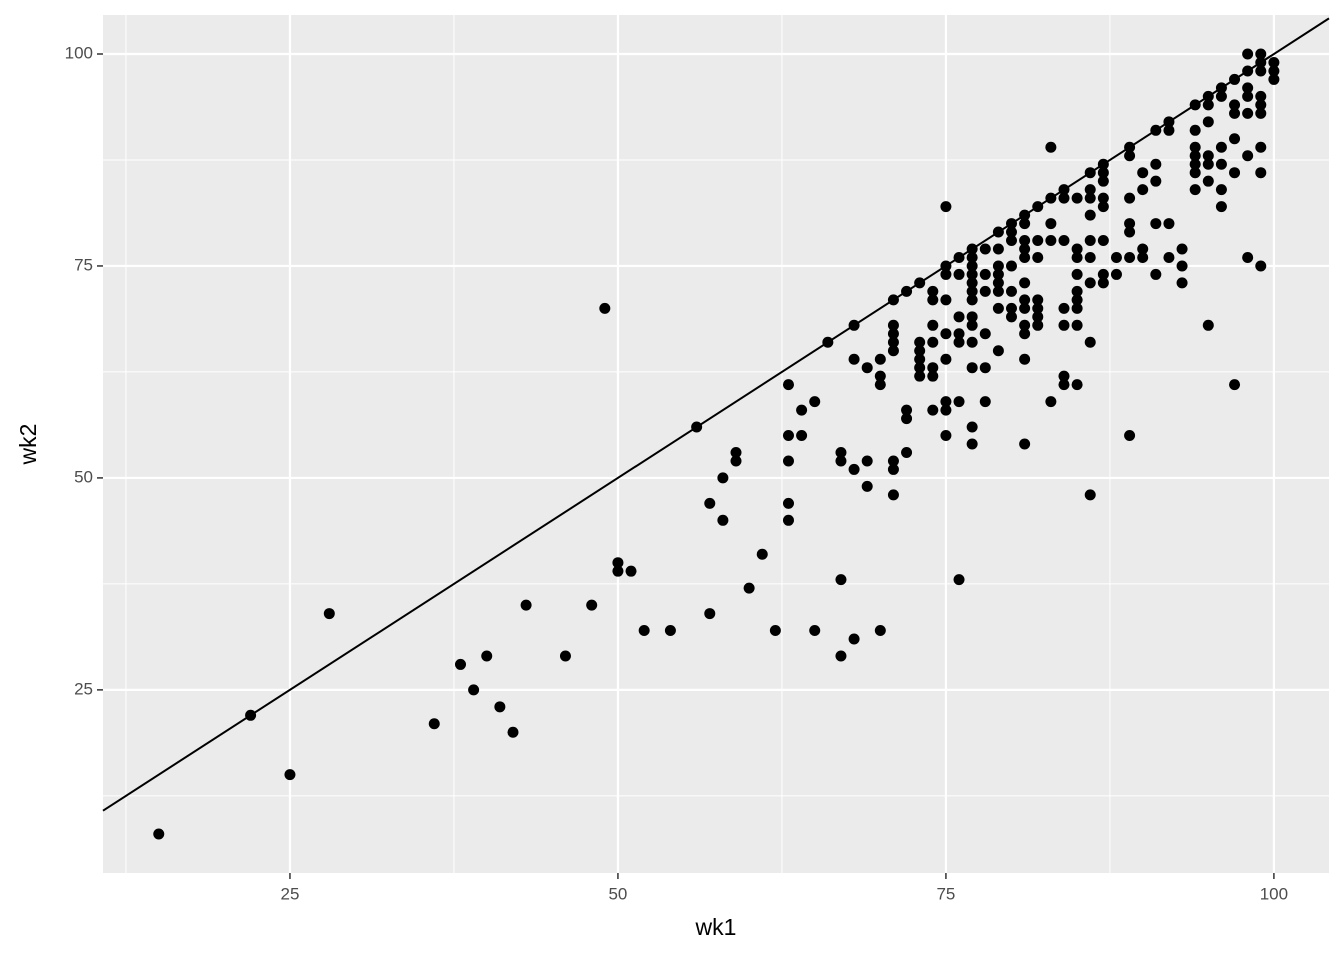  What do you see at coordinates (83, 476) in the screenshot?
I see `y-tick-label: 50` at bounding box center [83, 476].